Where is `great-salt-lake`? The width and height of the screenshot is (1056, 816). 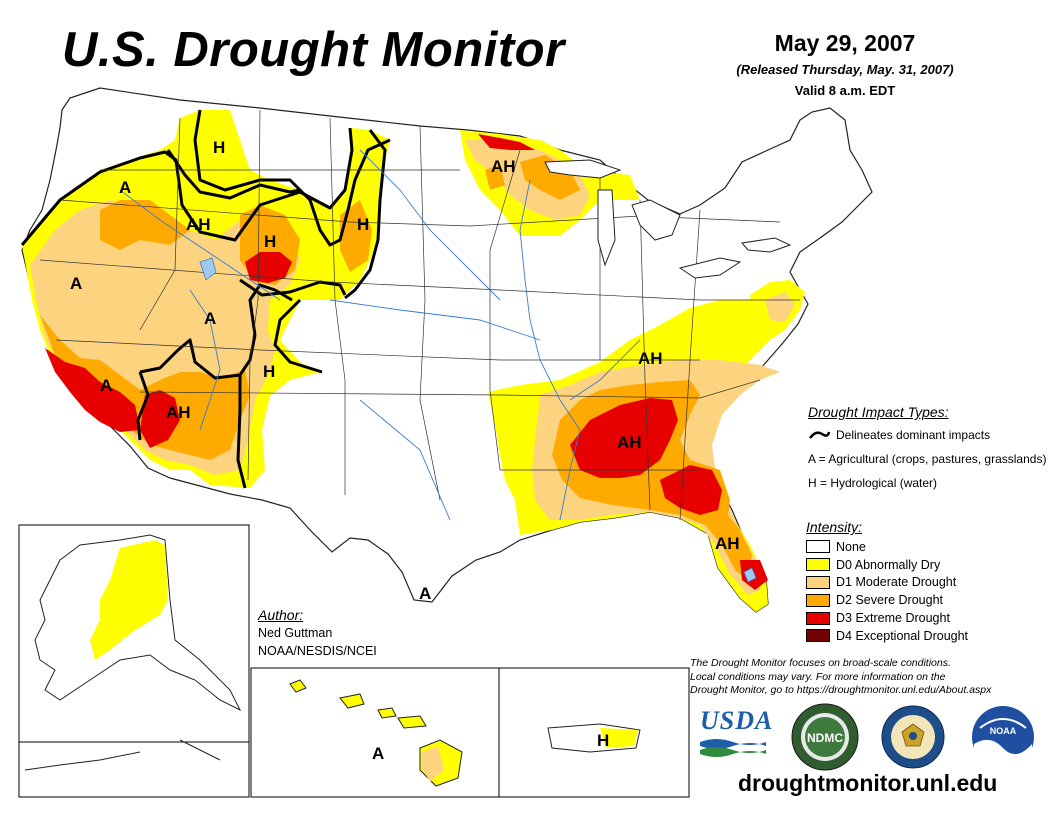
great-salt-lake is located at coordinates (208, 269).